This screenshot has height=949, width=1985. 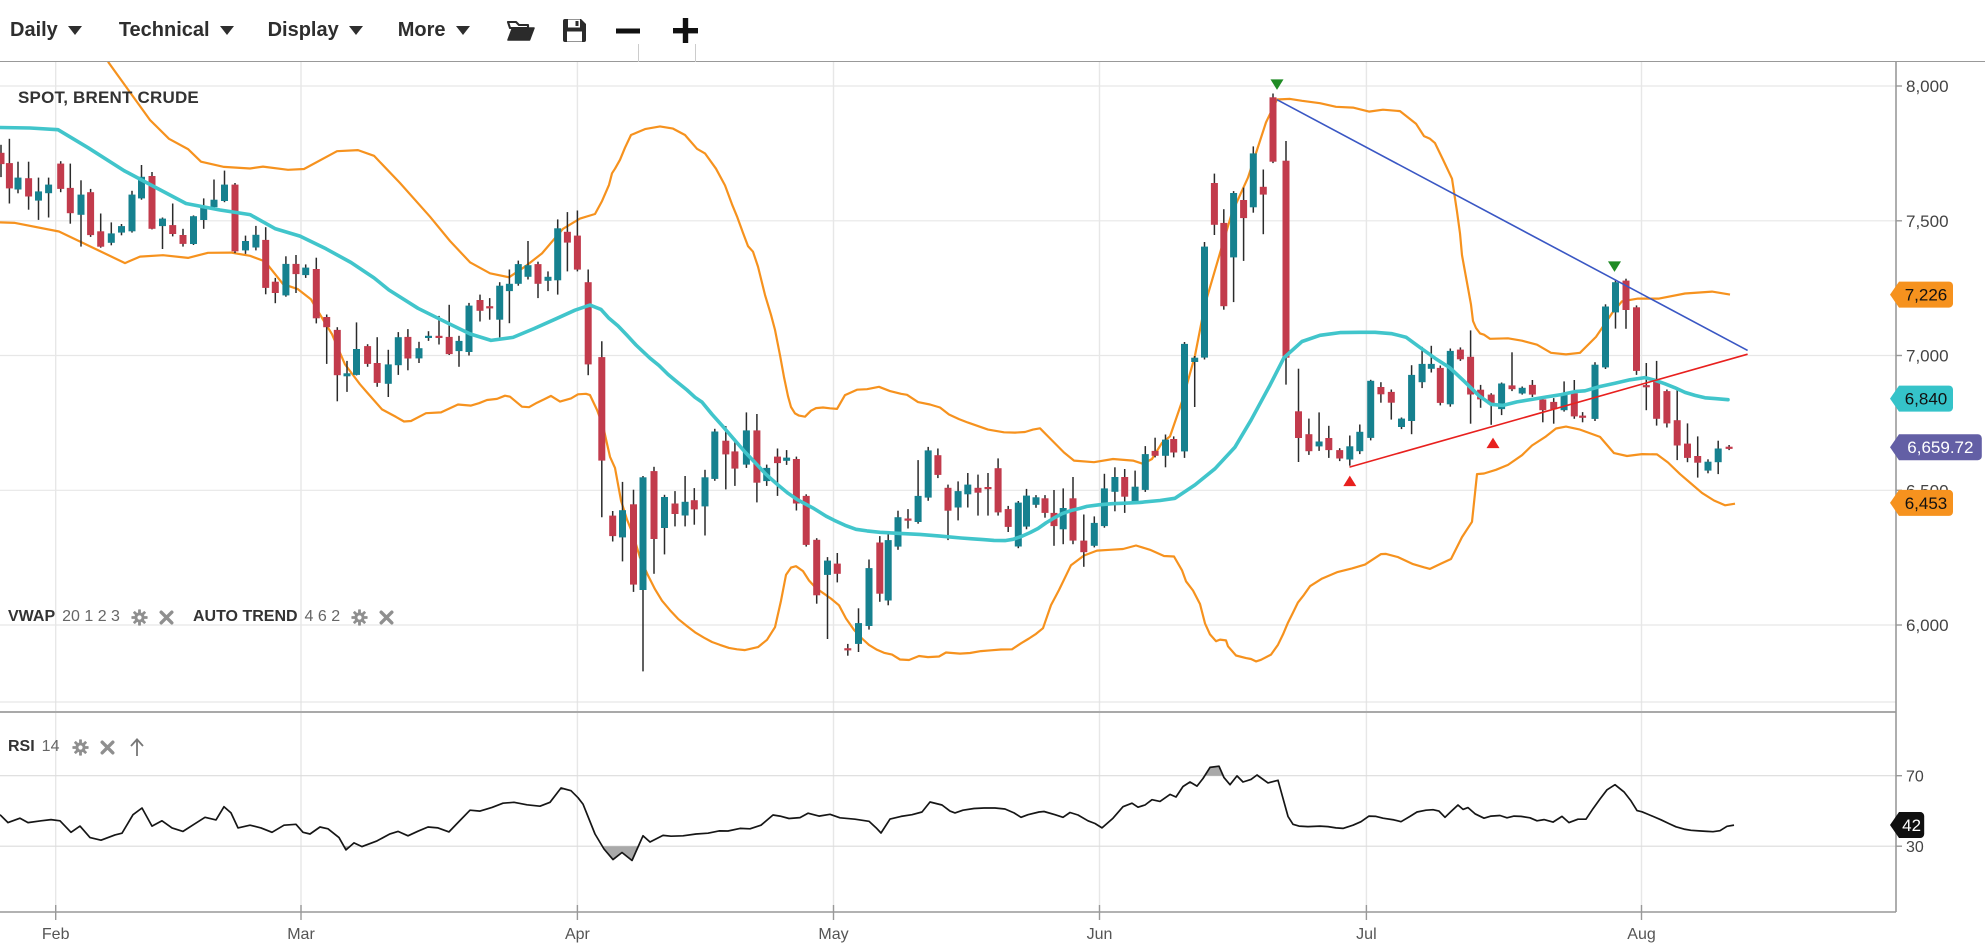 What do you see at coordinates (81, 747) in the screenshot?
I see `rsi-settings-button` at bounding box center [81, 747].